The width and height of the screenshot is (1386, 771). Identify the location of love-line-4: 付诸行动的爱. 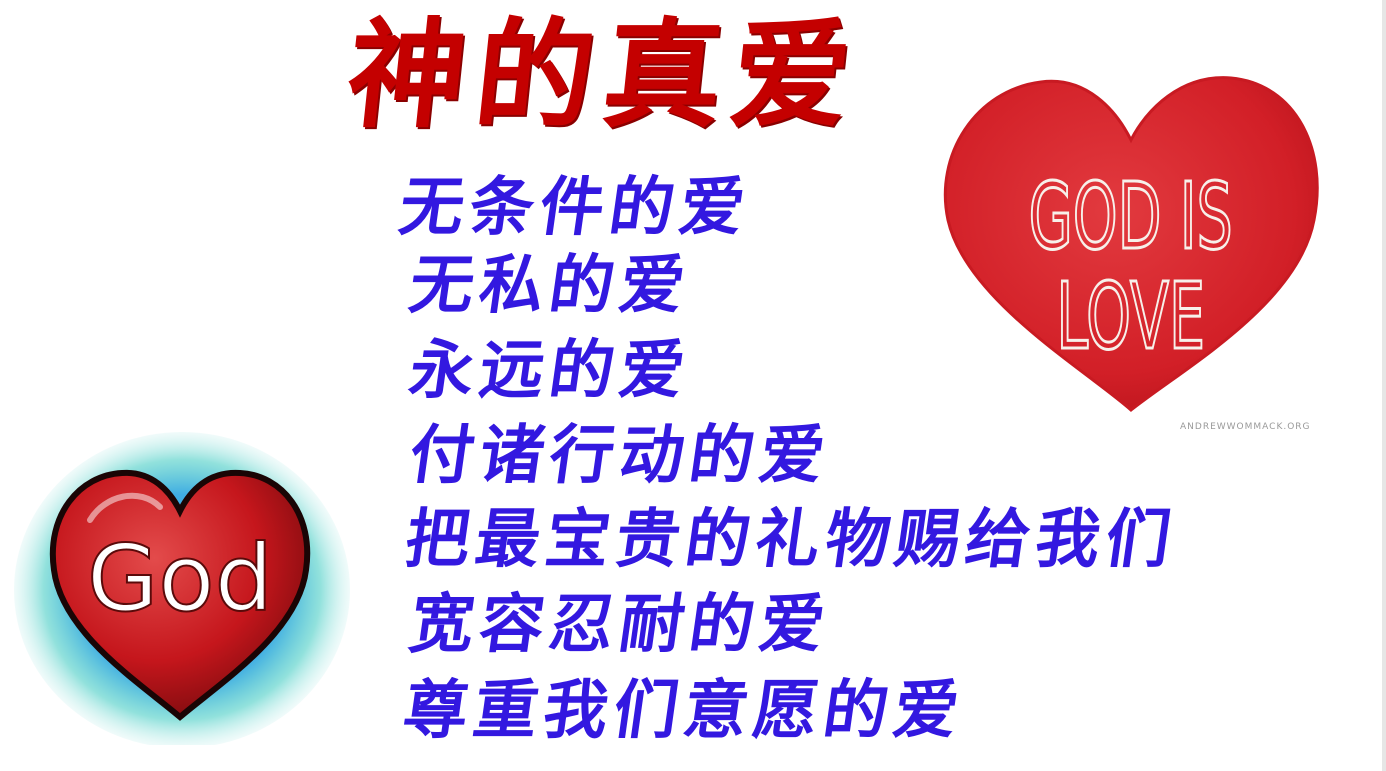
(620, 455).